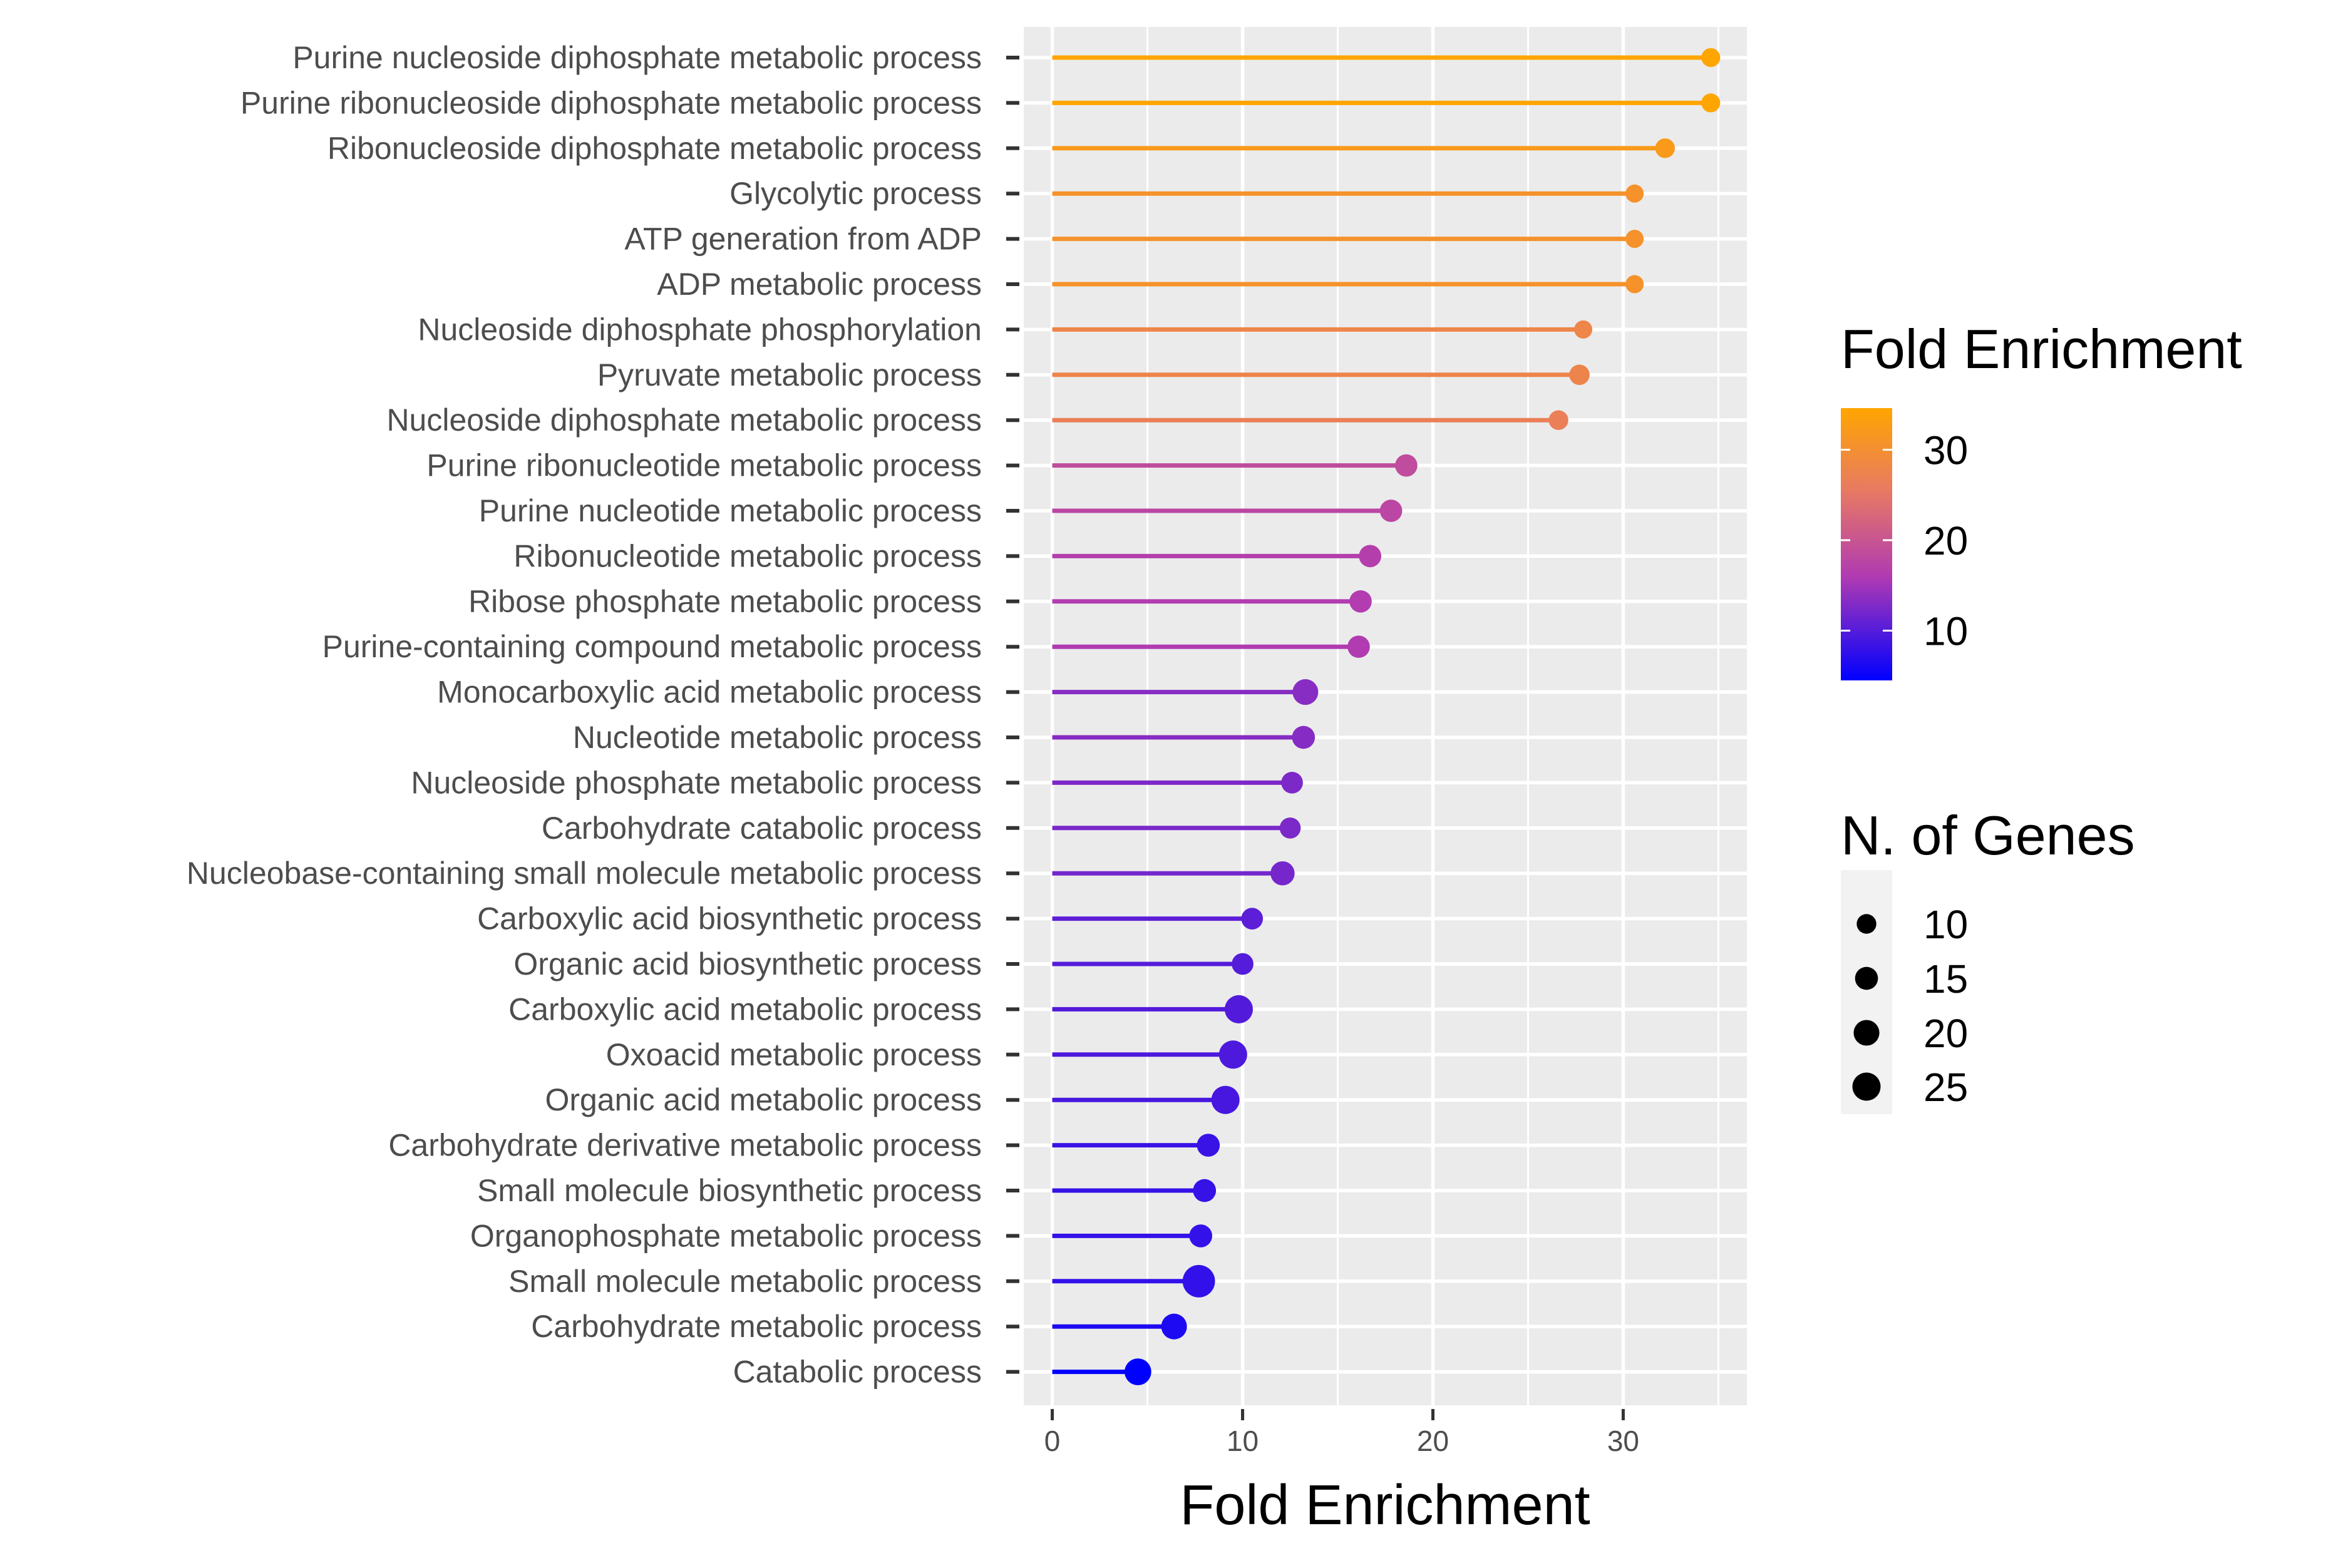 This screenshot has height=1568, width=2348. Describe the element at coordinates (1866, 544) in the screenshot. I see `color-legend-bar` at that location.